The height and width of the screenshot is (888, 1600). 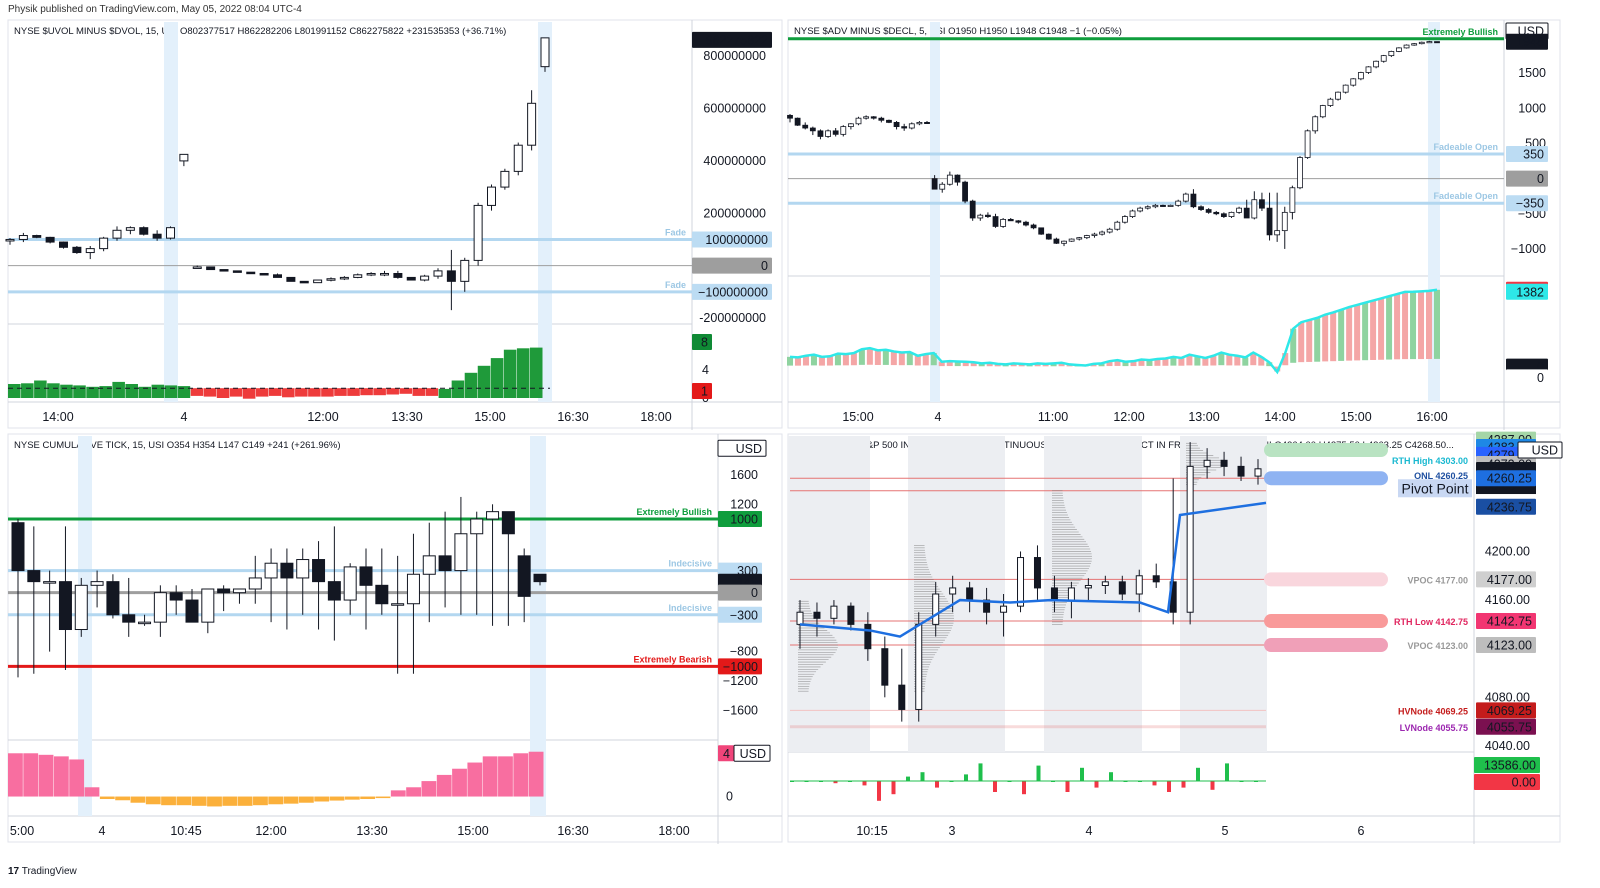 I want to click on tick-level-label: Extremely Bearish, so click(x=672, y=659).